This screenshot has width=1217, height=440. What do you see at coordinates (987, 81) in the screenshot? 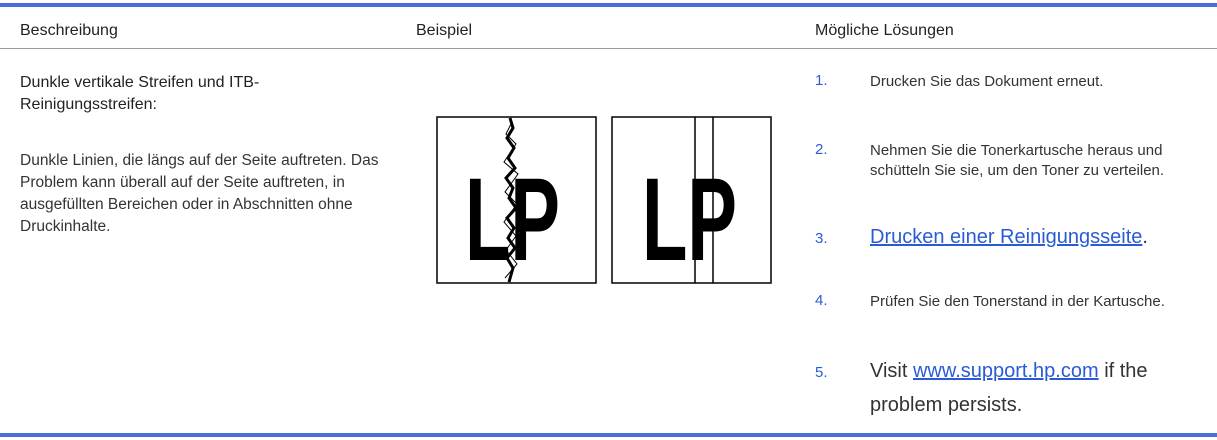
I see `solution-text: Drucken Sie das Dokument erneut.` at bounding box center [987, 81].